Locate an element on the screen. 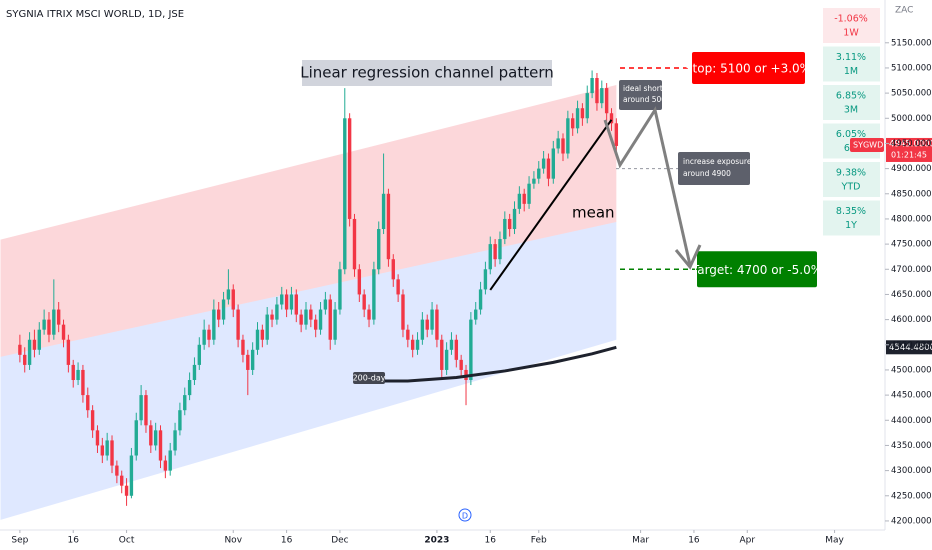  arrow-head is located at coordinates (688, 257).